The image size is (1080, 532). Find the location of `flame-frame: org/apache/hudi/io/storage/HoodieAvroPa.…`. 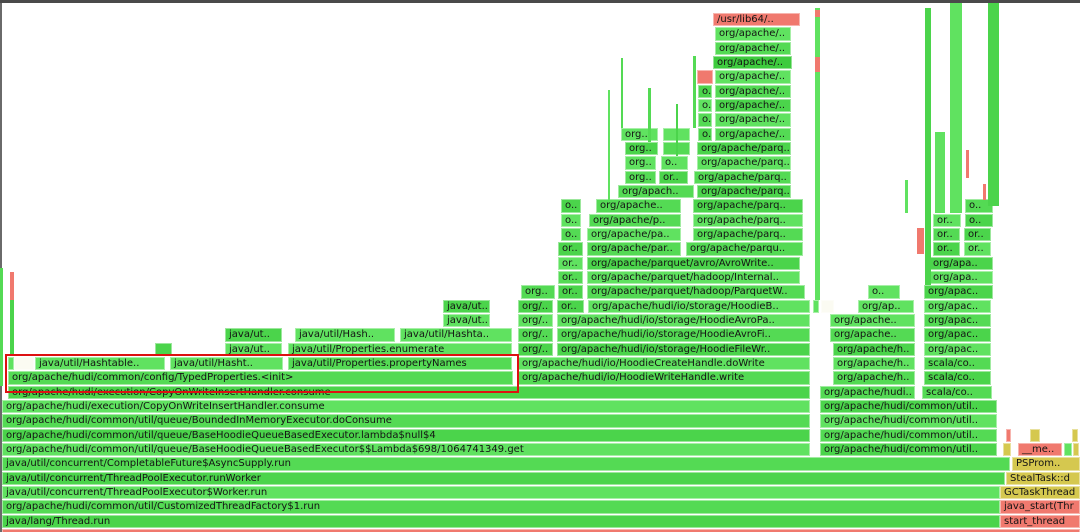

flame-frame: org/apache/hudi/io/storage/HoodieAvroPa.… is located at coordinates (683, 321).